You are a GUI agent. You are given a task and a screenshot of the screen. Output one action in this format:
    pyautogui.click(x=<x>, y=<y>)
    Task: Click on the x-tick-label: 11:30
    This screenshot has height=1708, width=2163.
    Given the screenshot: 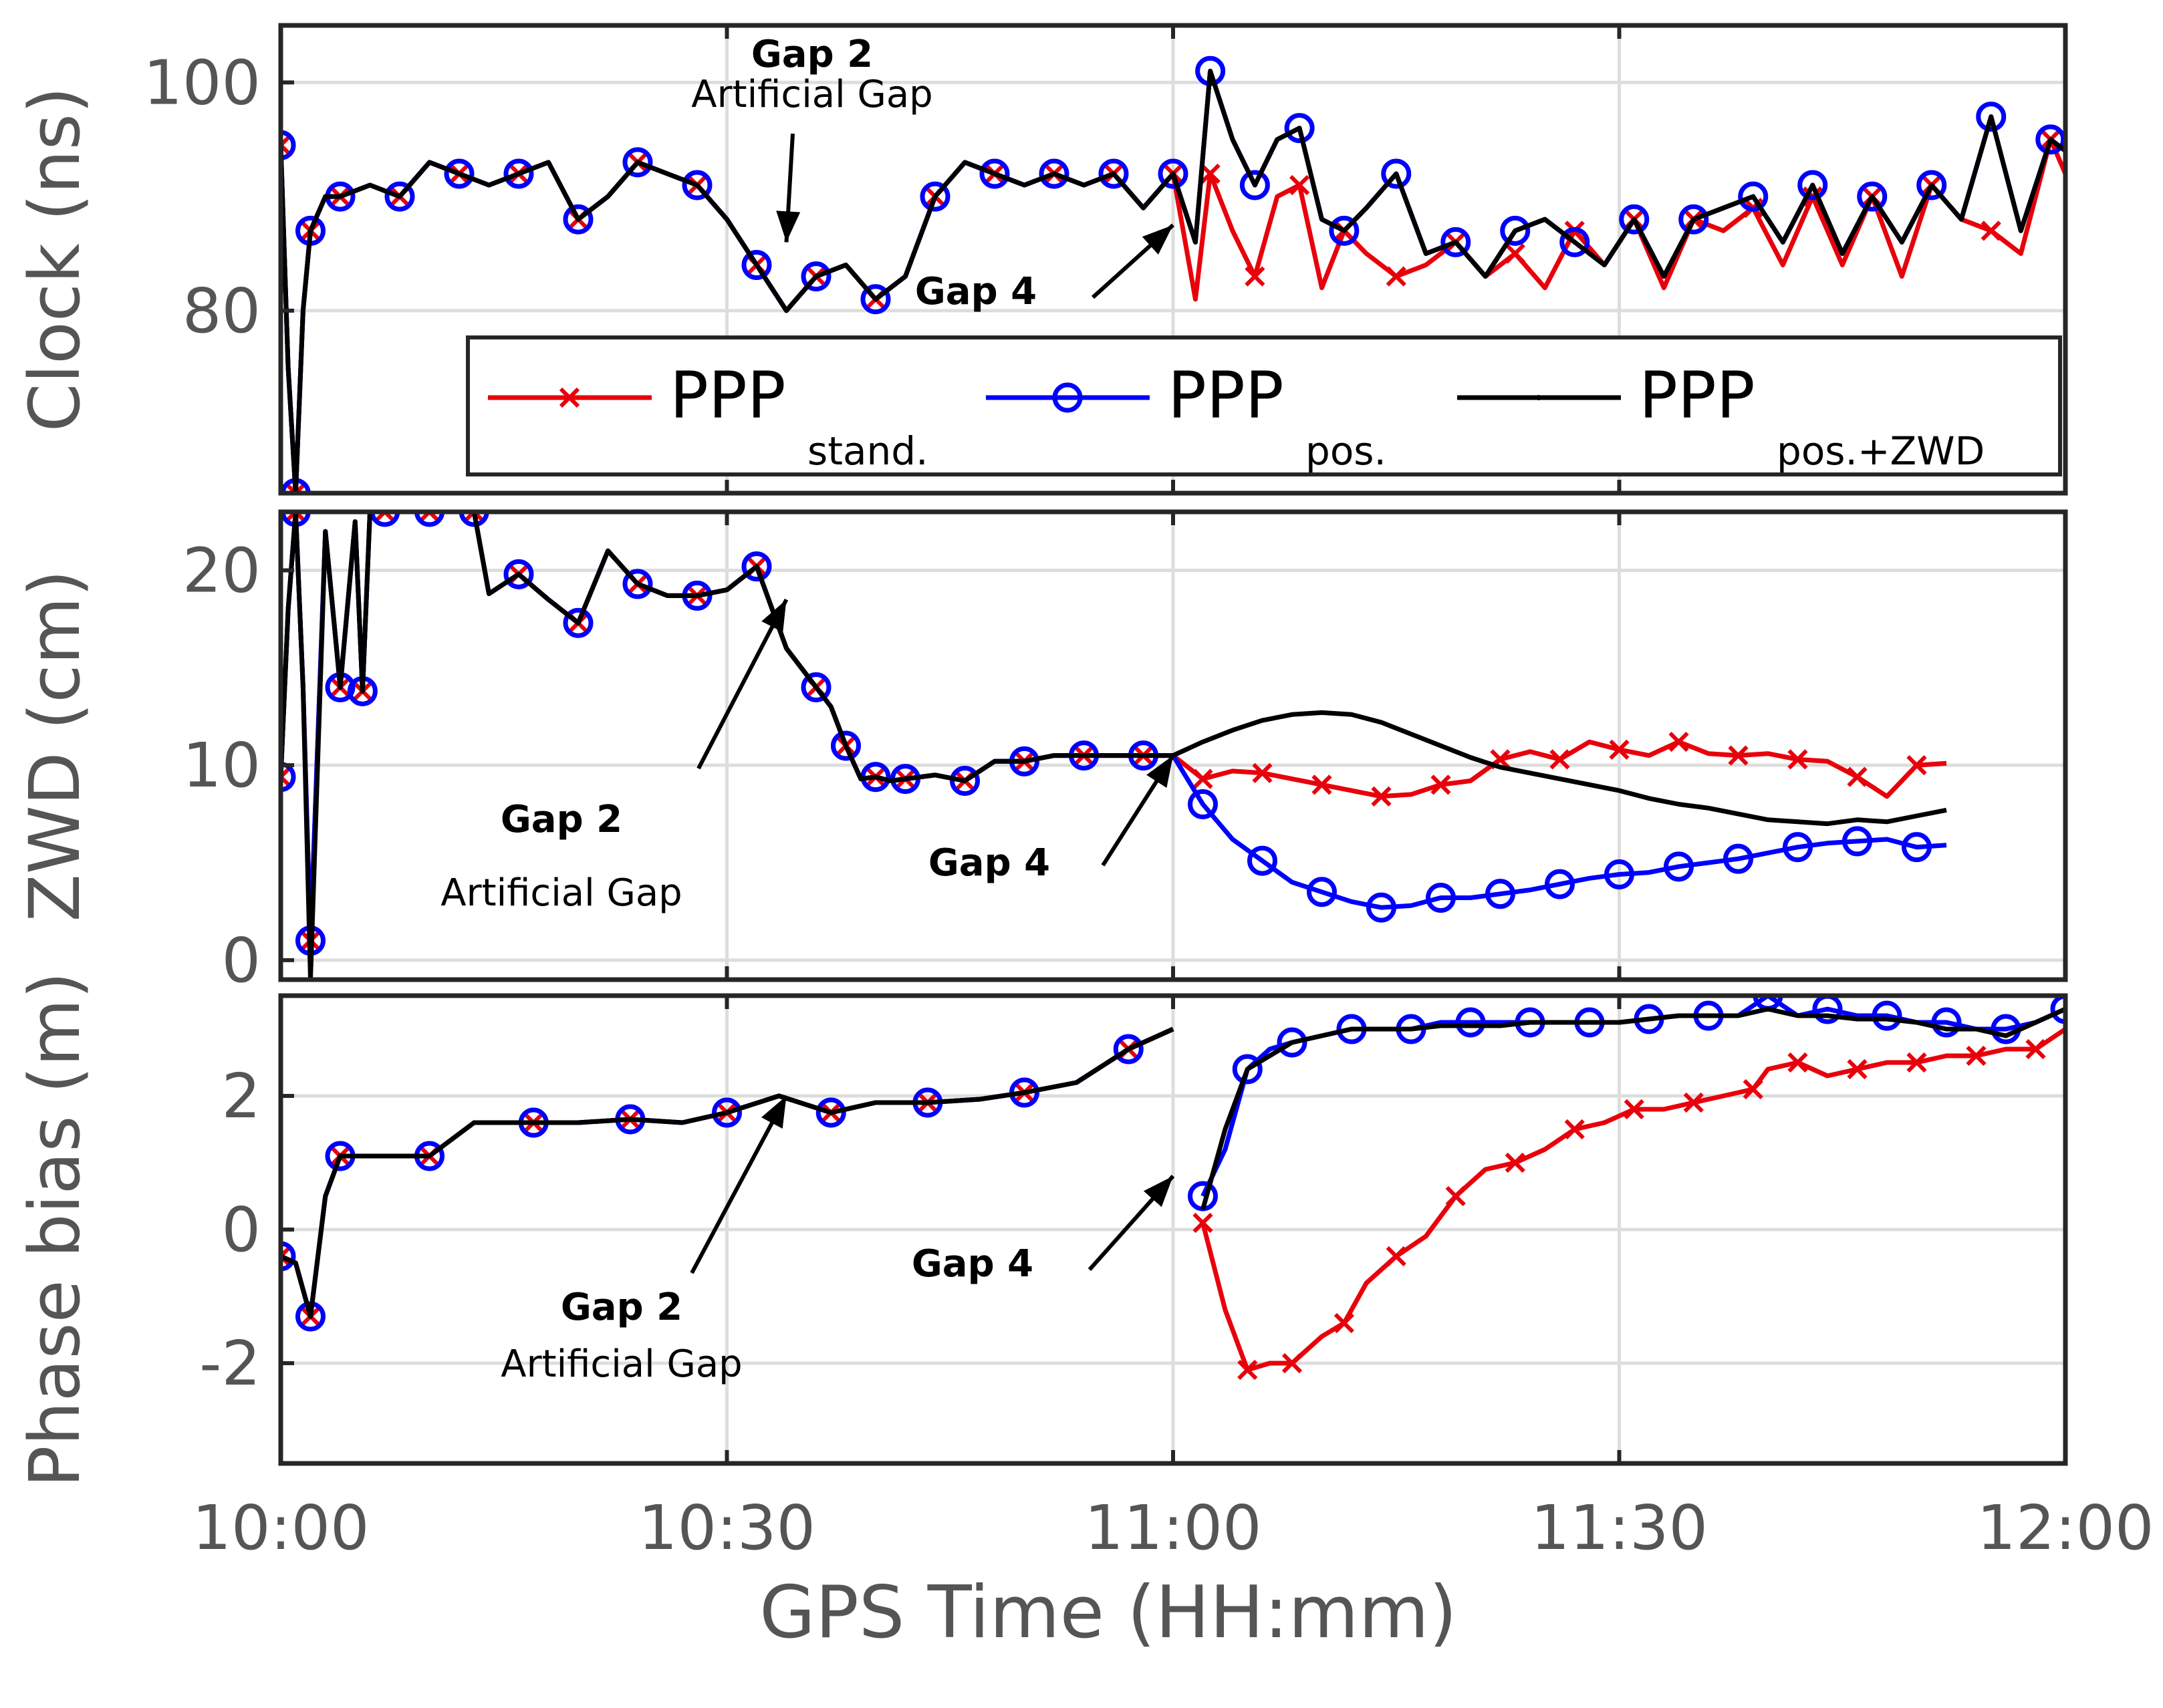 What is the action you would take?
    pyautogui.click(x=1620, y=1528)
    